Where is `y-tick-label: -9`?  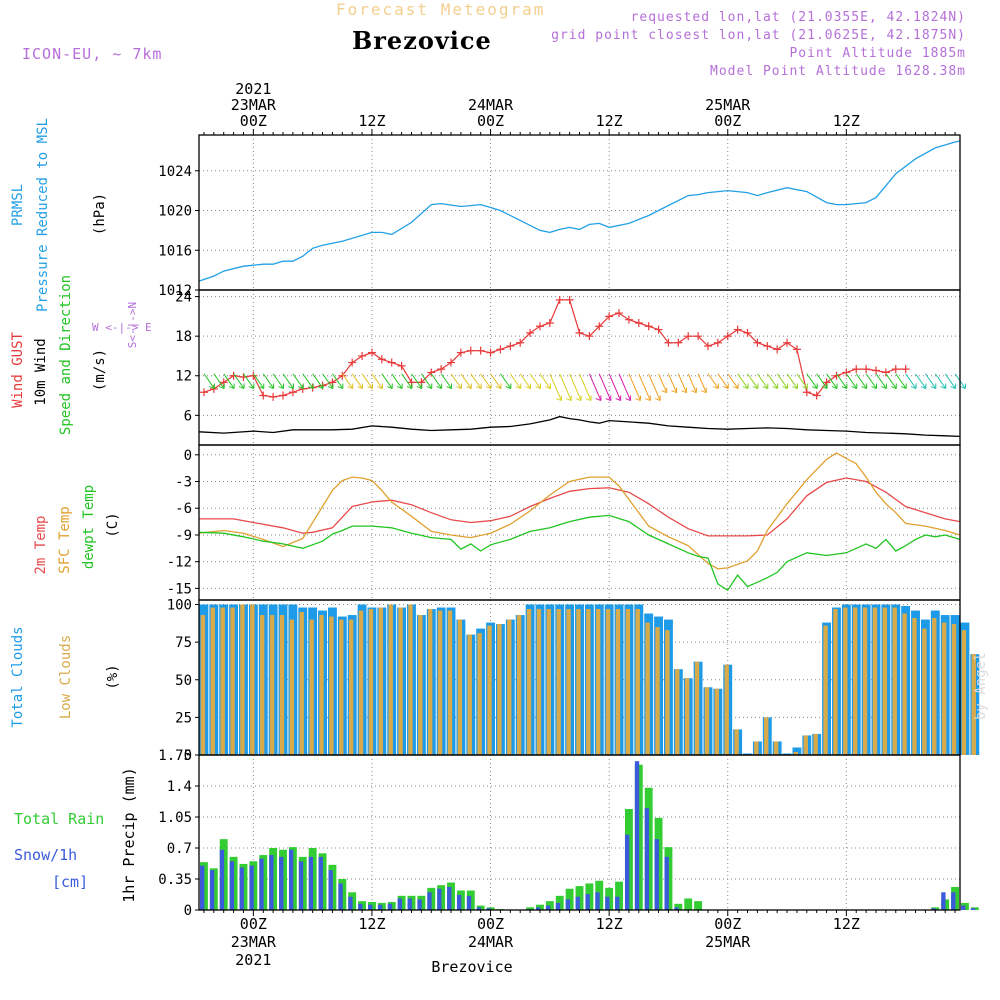 y-tick-label: -9 is located at coordinates (183, 536).